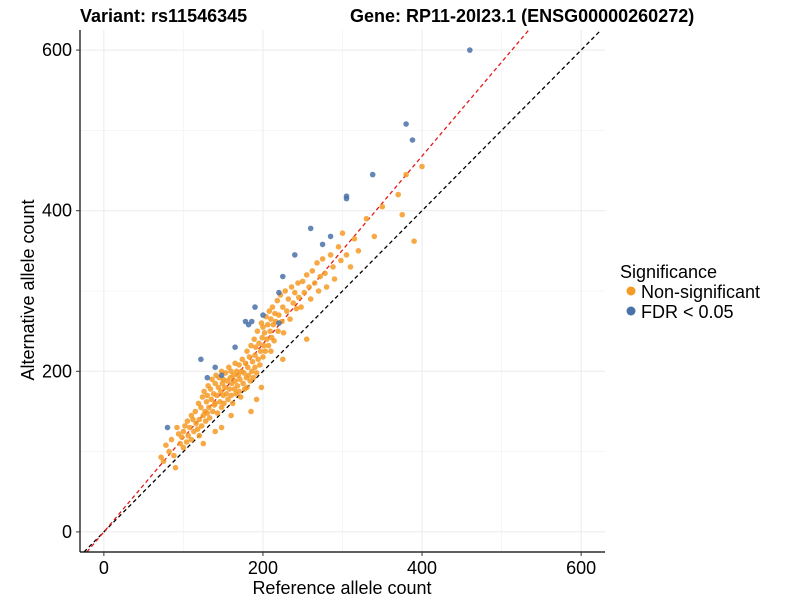 The width and height of the screenshot is (800, 600). I want to click on legend-label-non-significant: Non-significant, so click(700, 292).